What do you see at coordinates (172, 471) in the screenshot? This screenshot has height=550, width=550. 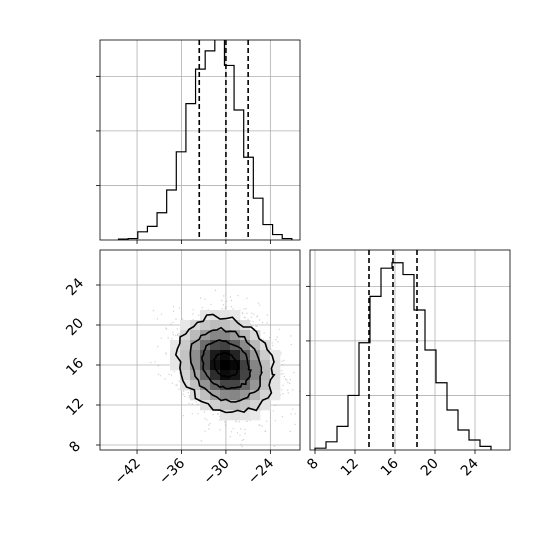 I see `x-tick-label: −36` at bounding box center [172, 471].